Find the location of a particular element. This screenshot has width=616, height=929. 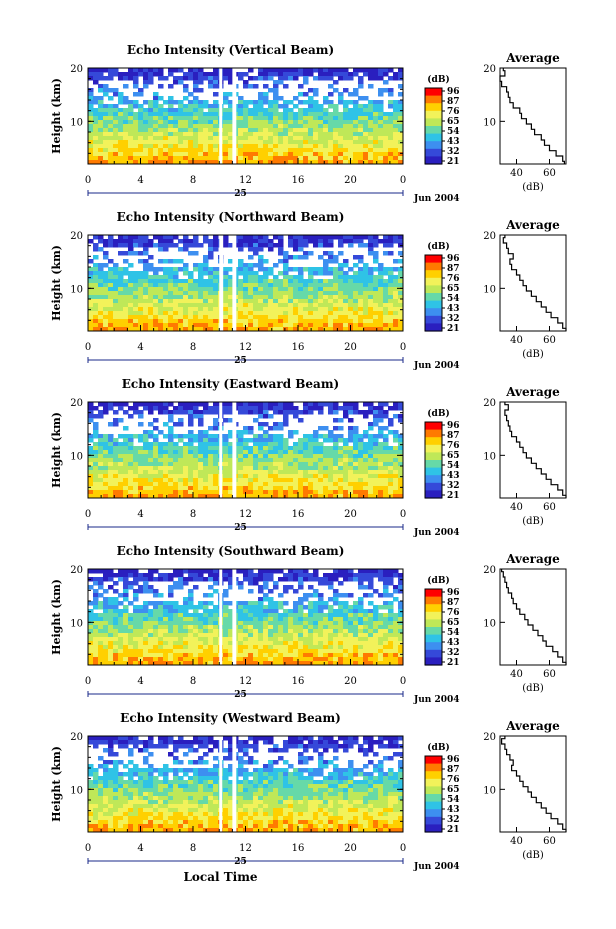

x-tick-label: 20 is located at coordinates (350, 514).